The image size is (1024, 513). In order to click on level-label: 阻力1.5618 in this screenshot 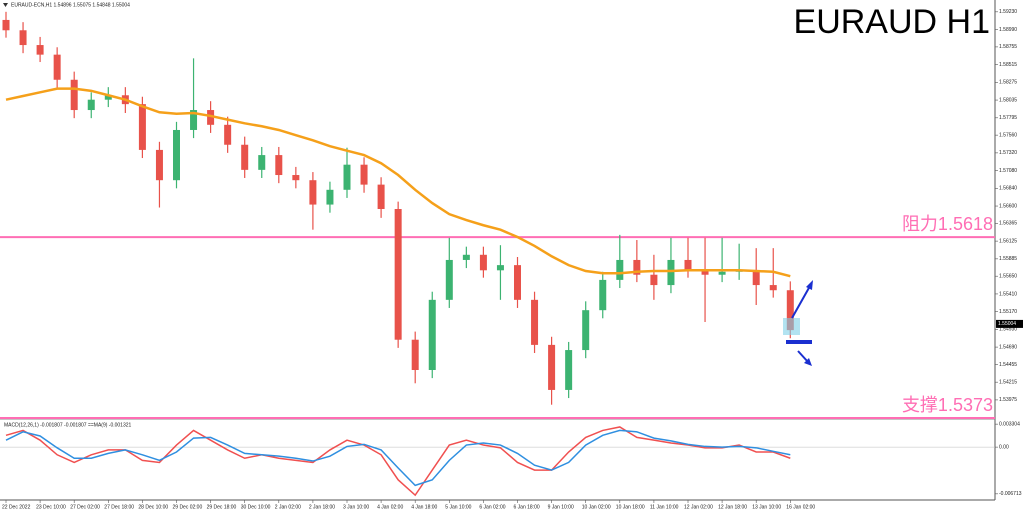, I will do `click(947, 224)`.